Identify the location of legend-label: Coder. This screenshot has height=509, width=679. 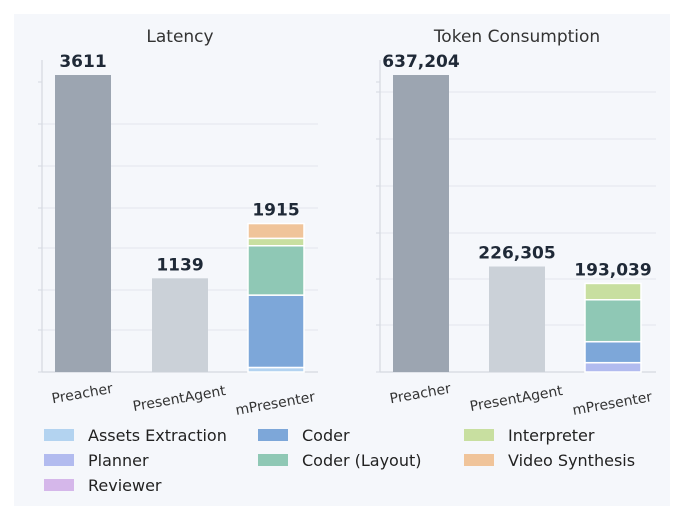
(326, 435).